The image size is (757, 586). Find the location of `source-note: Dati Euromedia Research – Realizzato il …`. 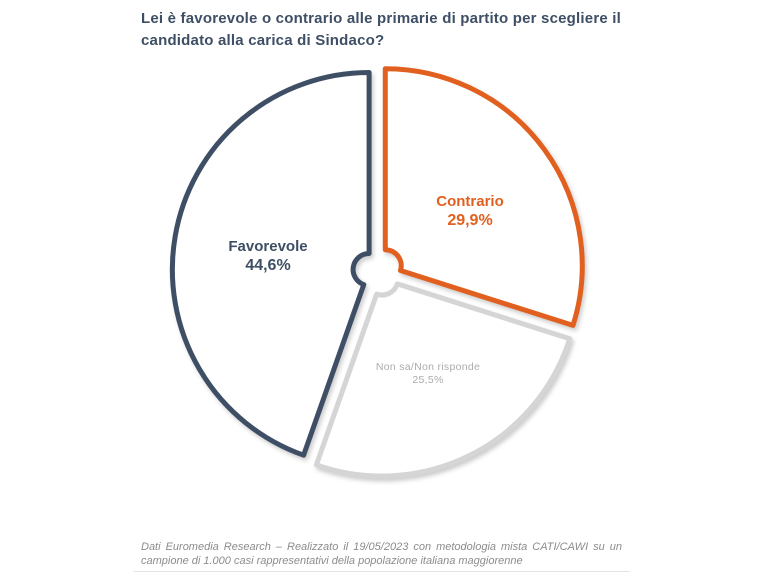

source-note: Dati Euromedia Research – Realizzato il … is located at coordinates (381, 554).